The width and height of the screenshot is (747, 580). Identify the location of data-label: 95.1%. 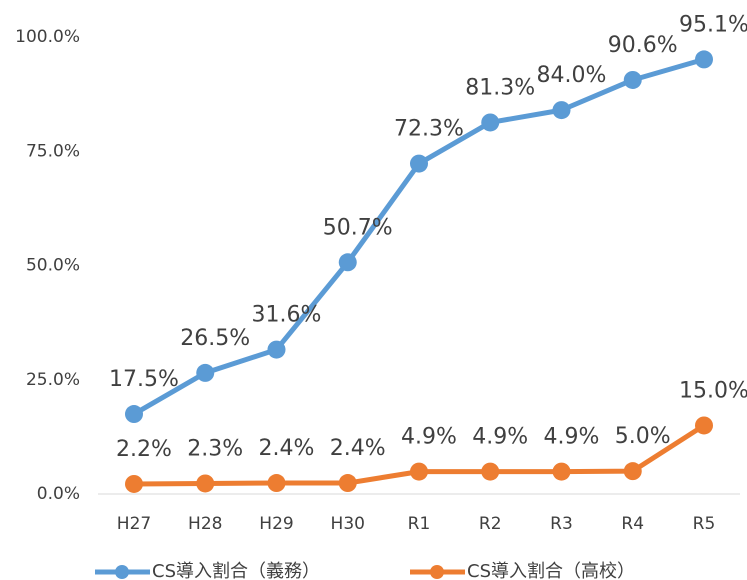
(713, 24).